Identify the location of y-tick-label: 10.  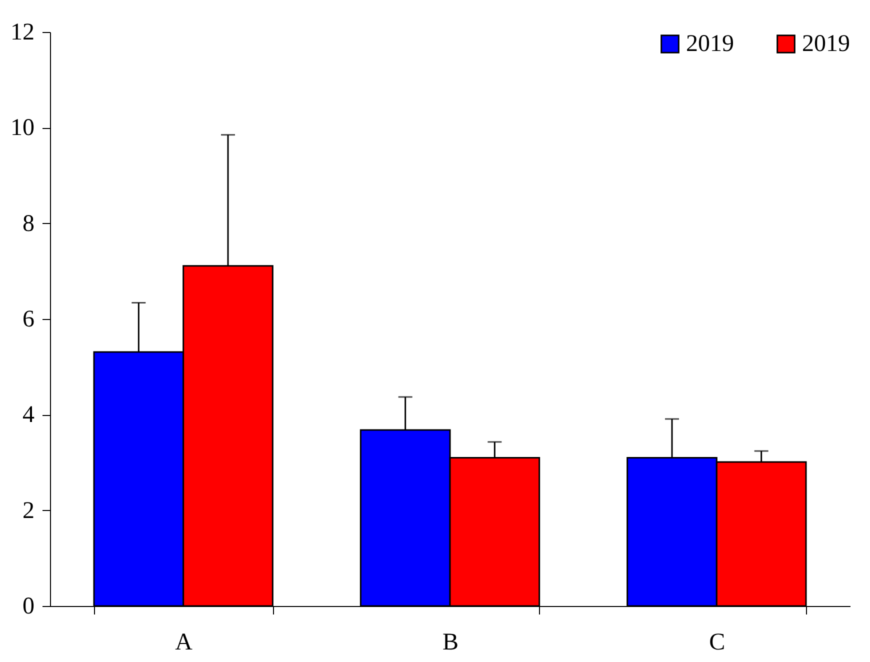
(22, 128).